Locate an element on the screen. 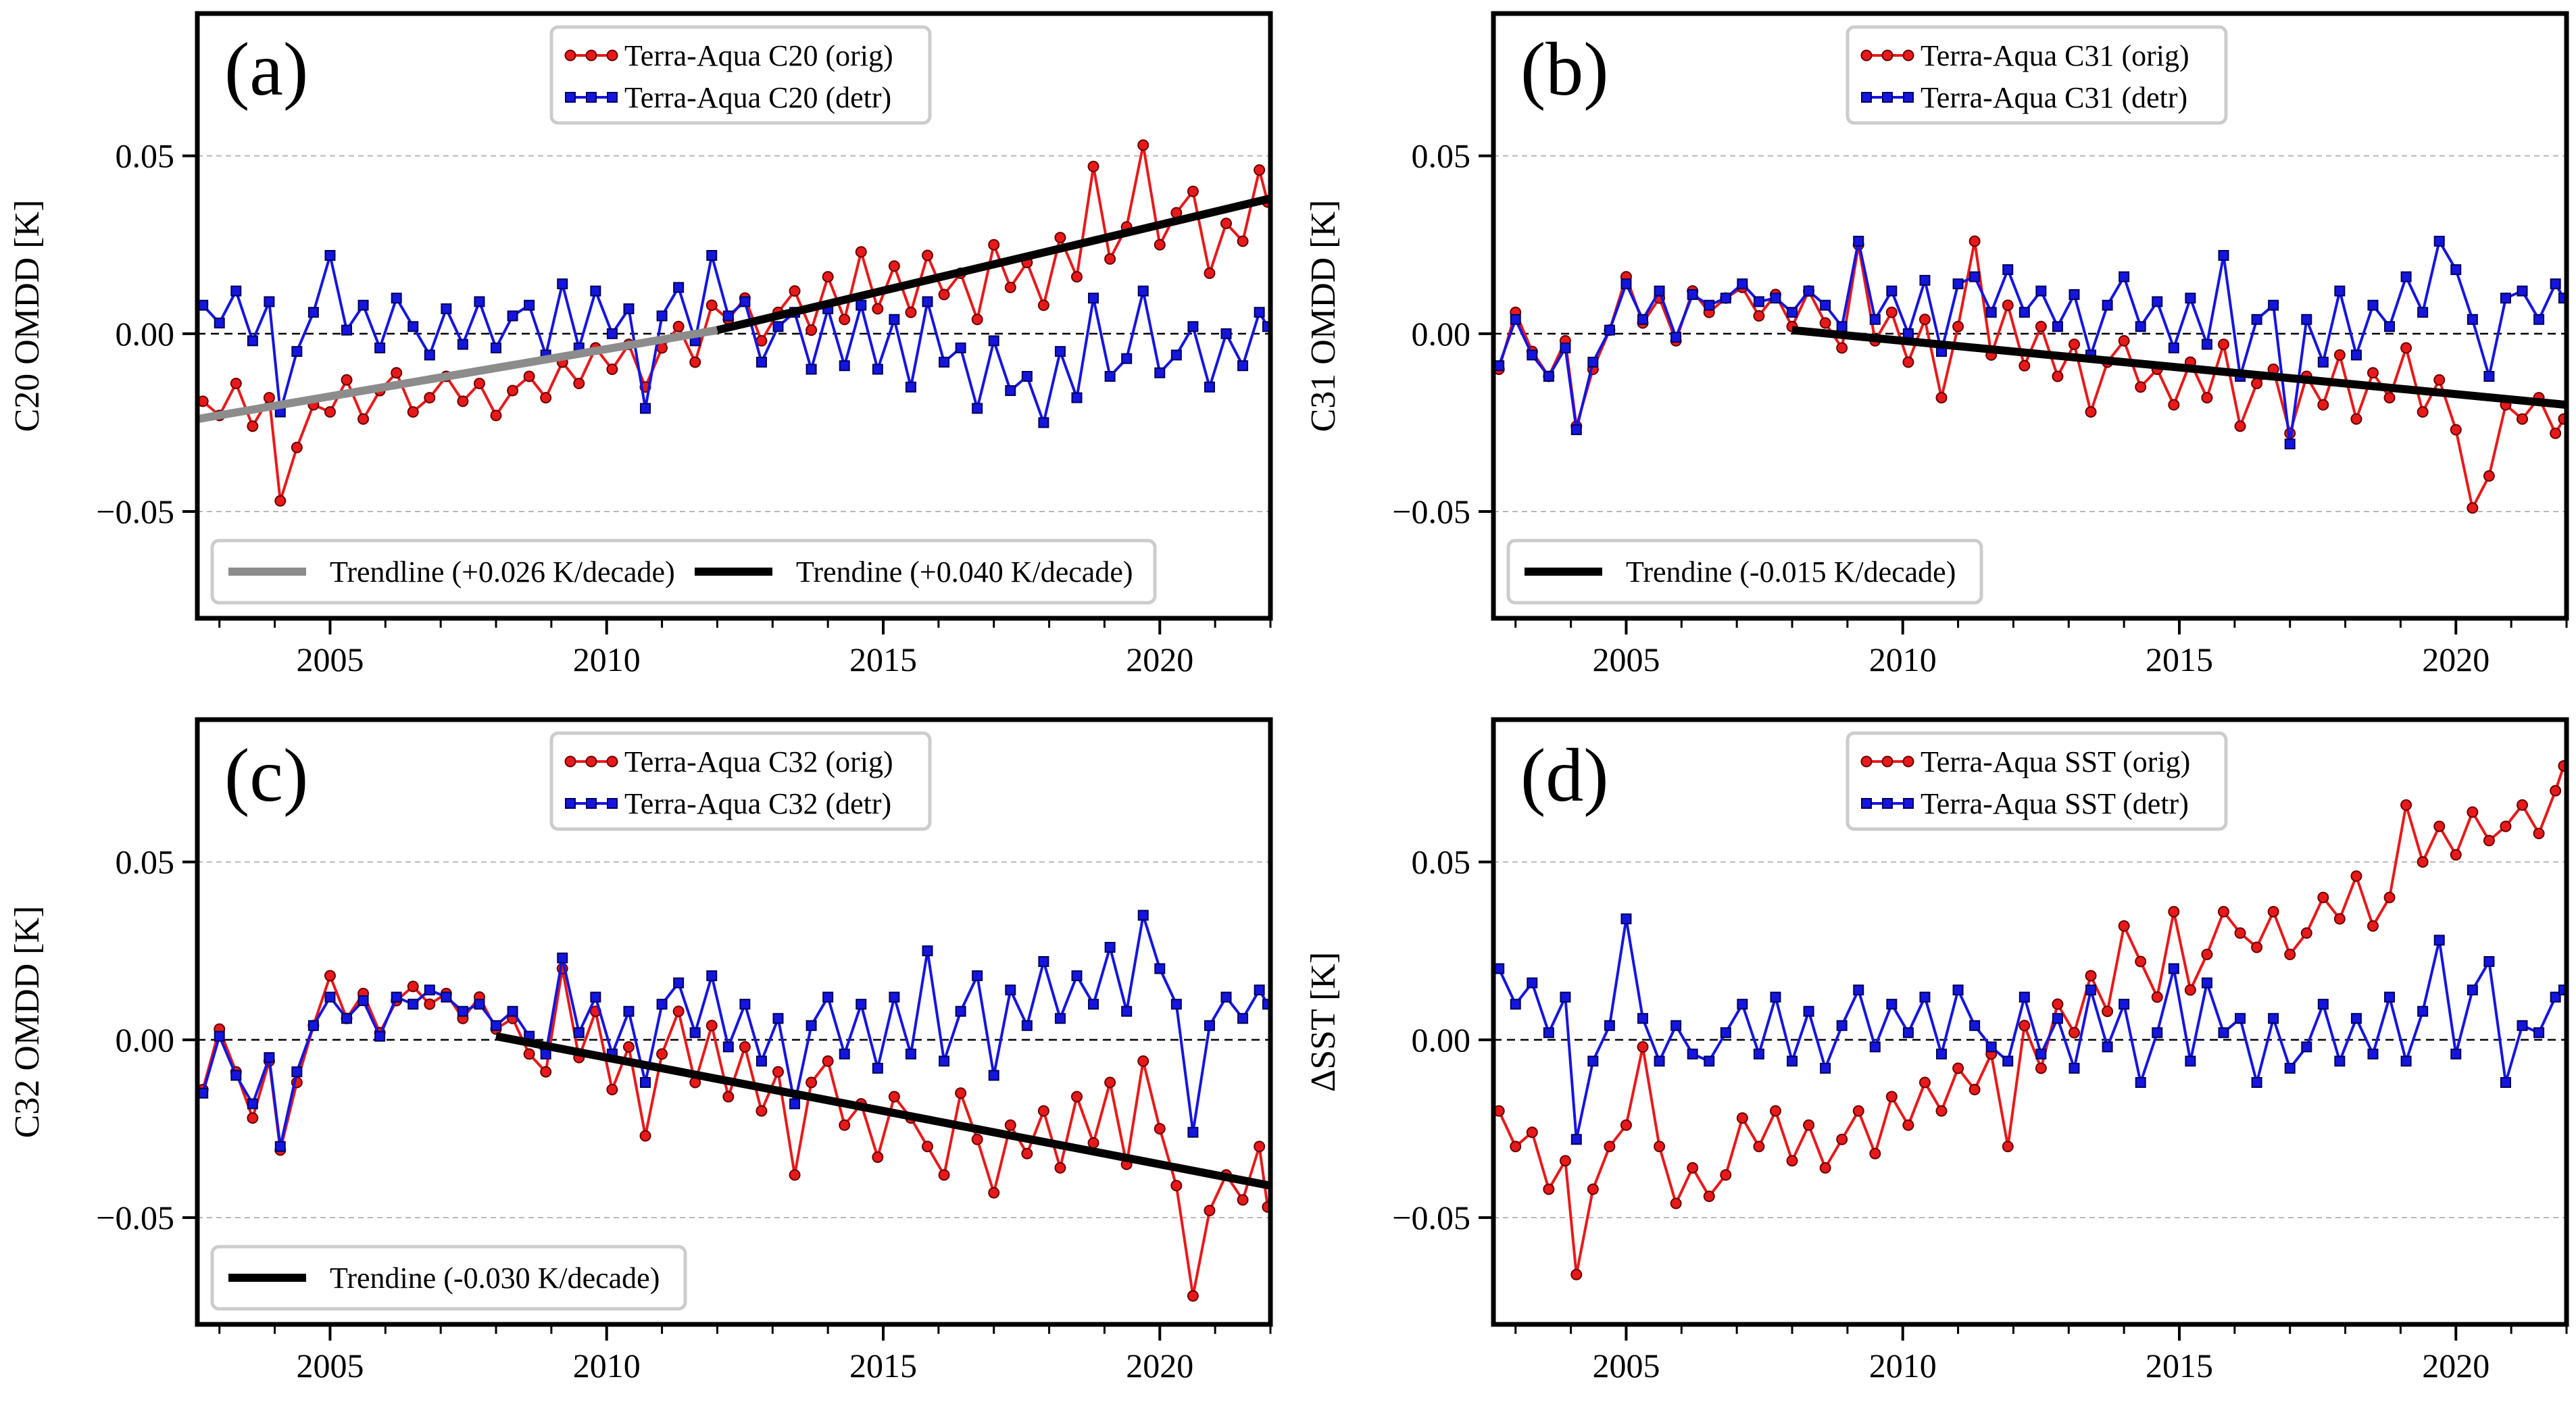 The width and height of the screenshot is (2576, 1421). series-line-detr is located at coordinates (735, 339).